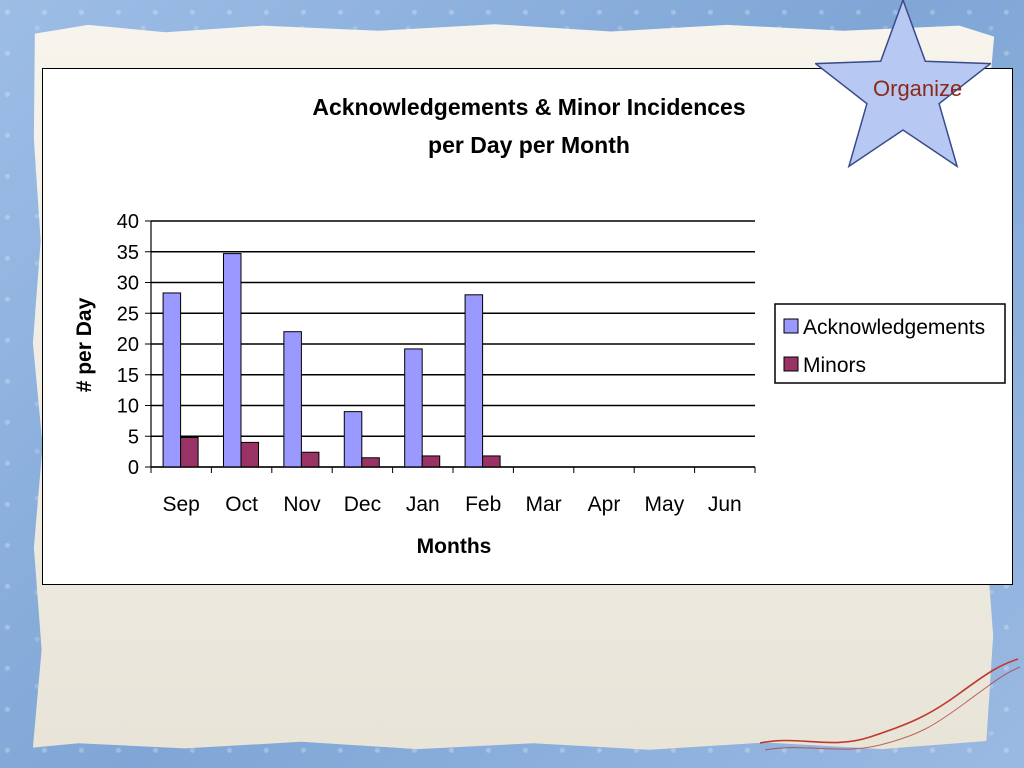 The width and height of the screenshot is (1024, 768). I want to click on organize-badge: Organize, so click(903, 86).